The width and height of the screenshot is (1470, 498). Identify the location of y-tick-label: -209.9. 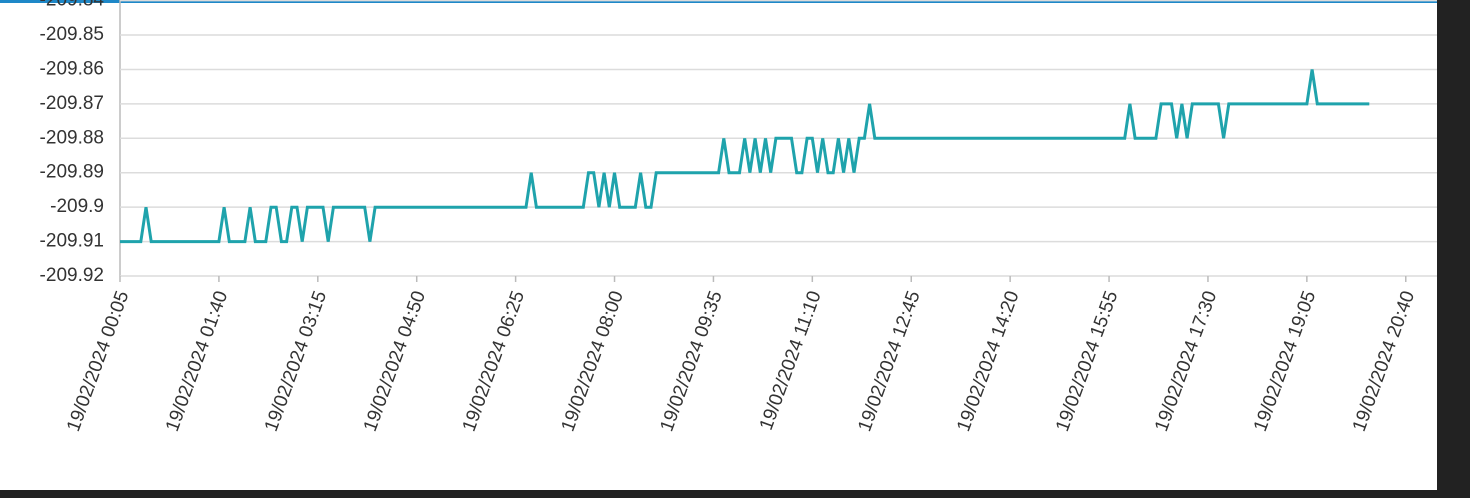
(77, 206).